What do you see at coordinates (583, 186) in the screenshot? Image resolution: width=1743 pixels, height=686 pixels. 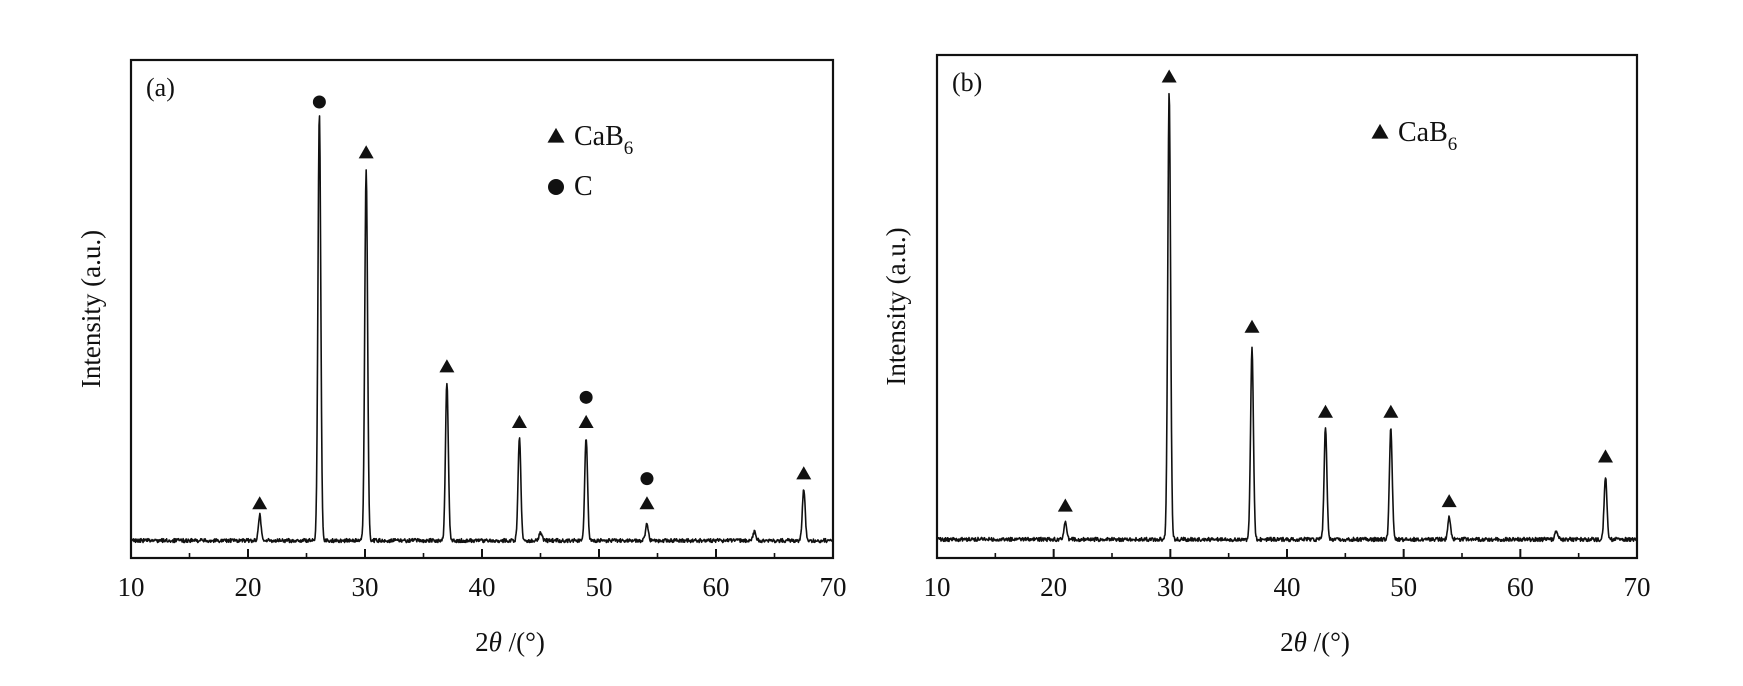 I see `legend-entry: C` at bounding box center [583, 186].